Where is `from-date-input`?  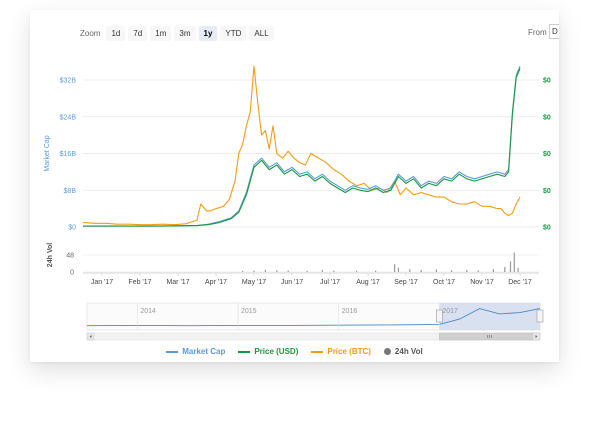 from-date-input is located at coordinates (554, 31).